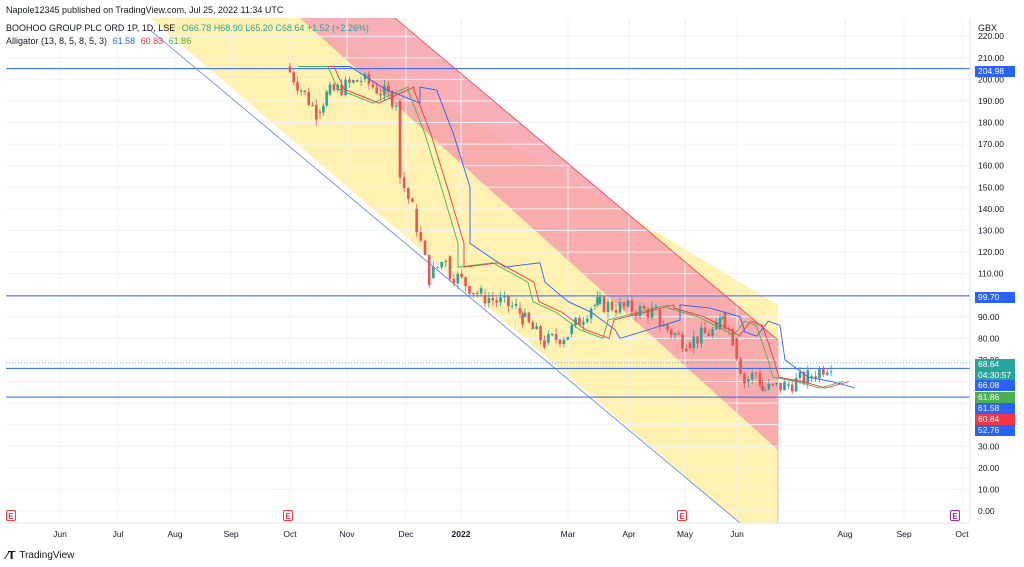 The height and width of the screenshot is (567, 1024). Describe the element at coordinates (682, 515) in the screenshot. I see `earnings-marker-3: E` at that location.